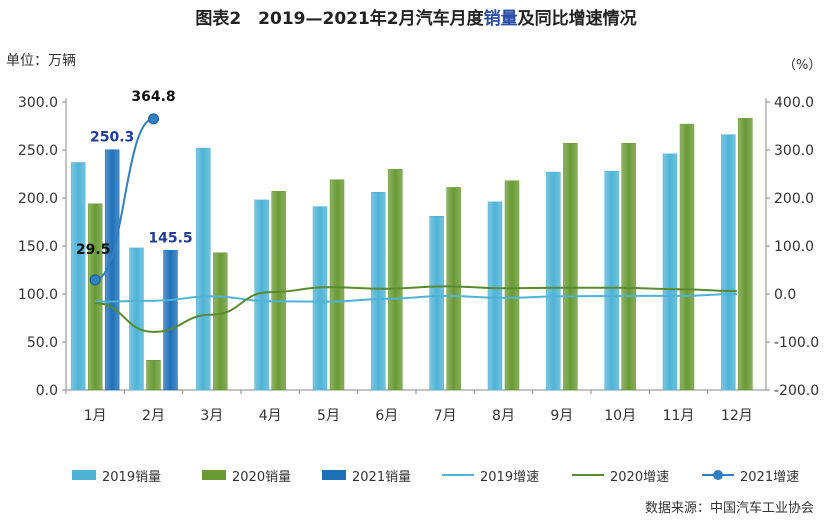 Image resolution: width=832 pixels, height=520 pixels. I want to click on x-tick-label: 2月, so click(153, 416).